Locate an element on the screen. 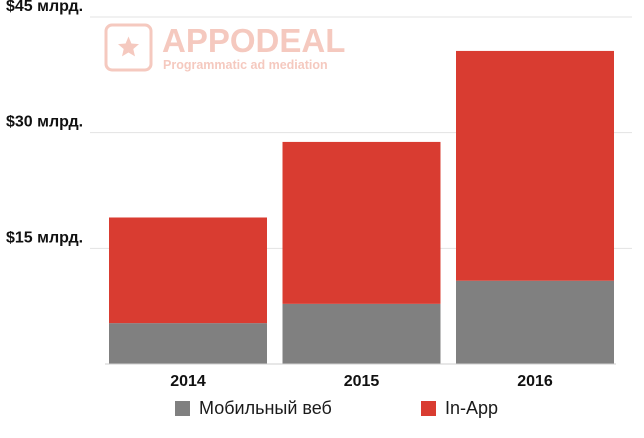 This screenshot has width=644, height=438. bar-mobile-web-2015 is located at coordinates (361, 333).